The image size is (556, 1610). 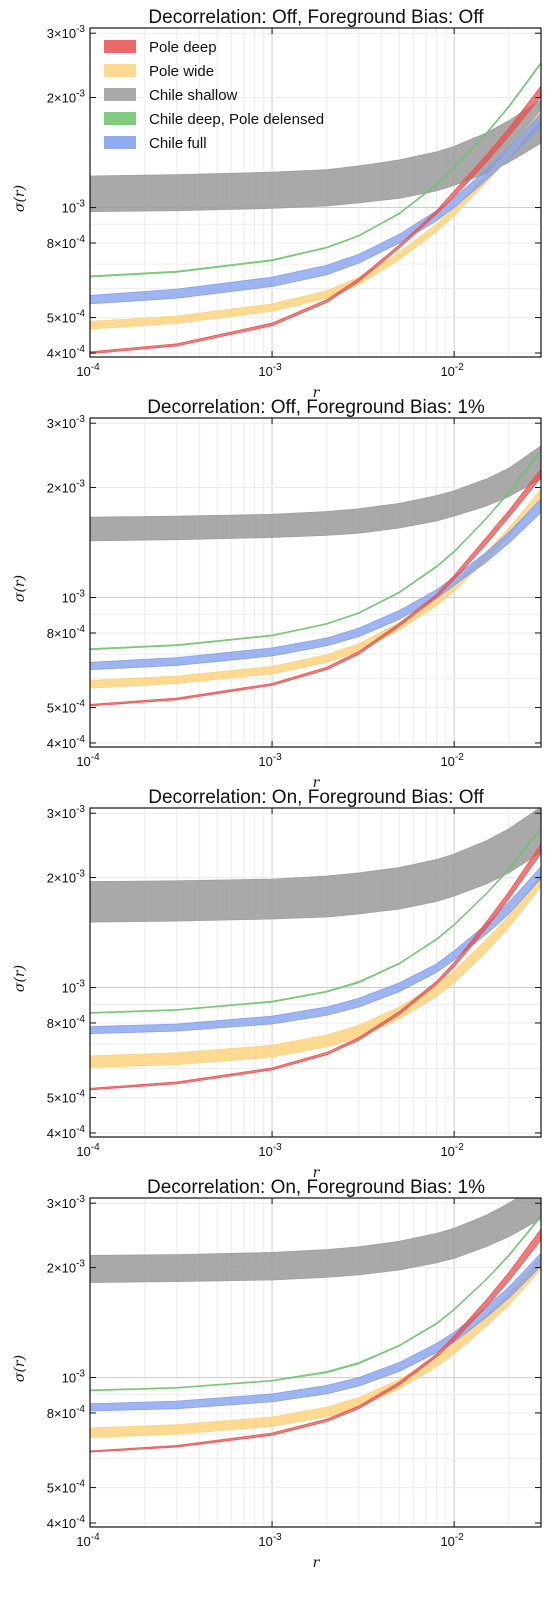 What do you see at coordinates (316, 17) in the screenshot?
I see `chart-title: Decorrelation: Off, Foreground Bias: Off` at bounding box center [316, 17].